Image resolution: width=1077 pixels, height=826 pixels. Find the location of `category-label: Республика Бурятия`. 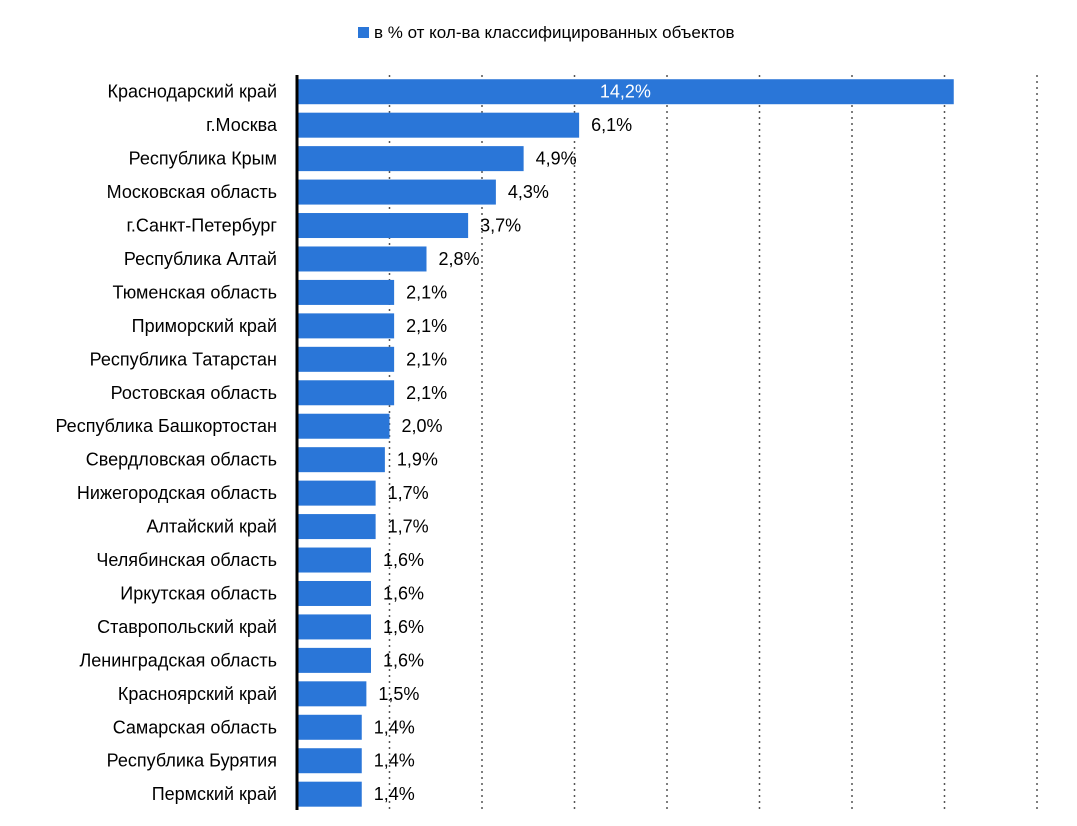

category-label: Республика Бурятия is located at coordinates (192, 761).